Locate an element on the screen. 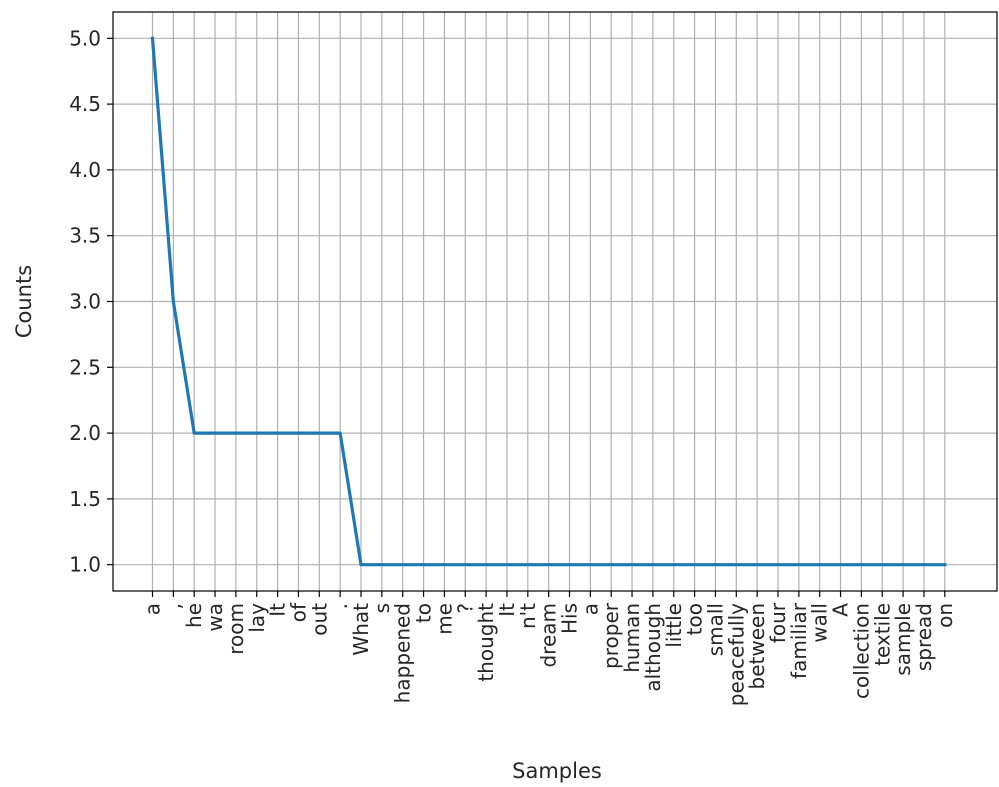 Image resolution: width=999 pixels, height=787 pixels. x-tick-label: room is located at coordinates (236, 629).